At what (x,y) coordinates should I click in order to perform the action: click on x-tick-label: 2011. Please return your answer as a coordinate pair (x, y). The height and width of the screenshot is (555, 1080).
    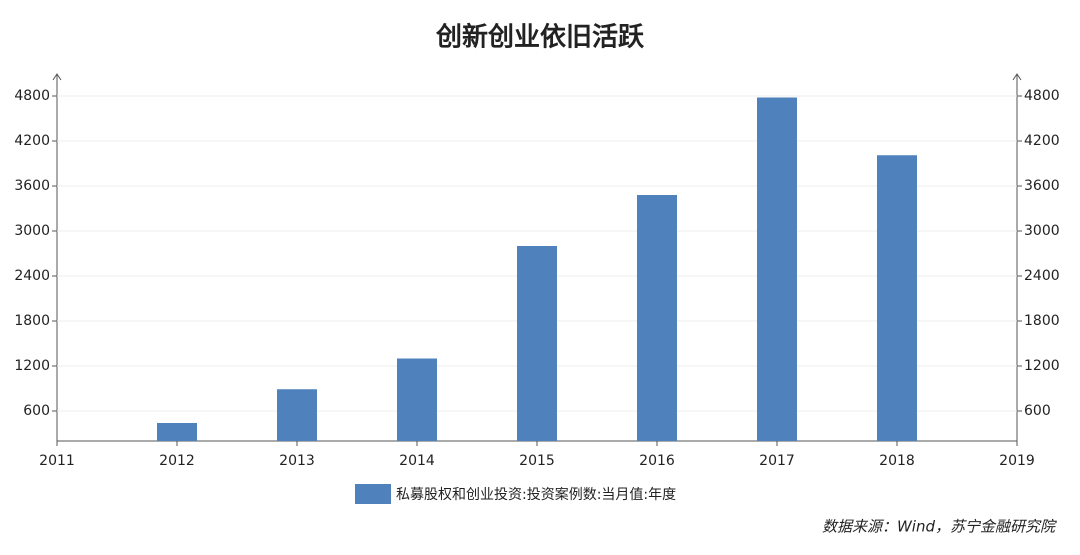
    Looking at the image, I should click on (57, 461).